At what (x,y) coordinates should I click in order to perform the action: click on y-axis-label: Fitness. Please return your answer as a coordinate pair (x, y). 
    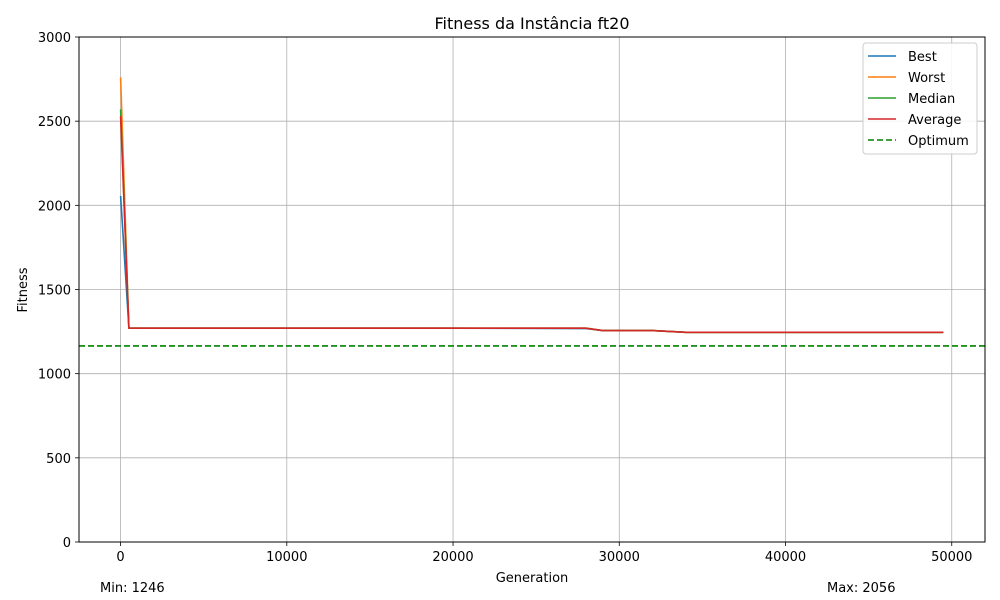
    Looking at the image, I should click on (23, 289).